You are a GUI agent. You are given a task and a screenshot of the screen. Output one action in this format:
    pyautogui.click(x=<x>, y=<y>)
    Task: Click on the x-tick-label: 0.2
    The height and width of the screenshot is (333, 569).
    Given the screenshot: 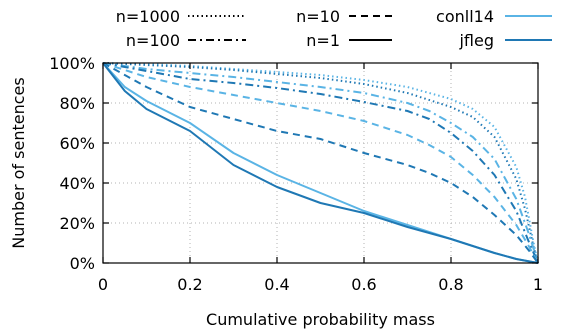 What is the action you would take?
    pyautogui.click(x=189, y=284)
    